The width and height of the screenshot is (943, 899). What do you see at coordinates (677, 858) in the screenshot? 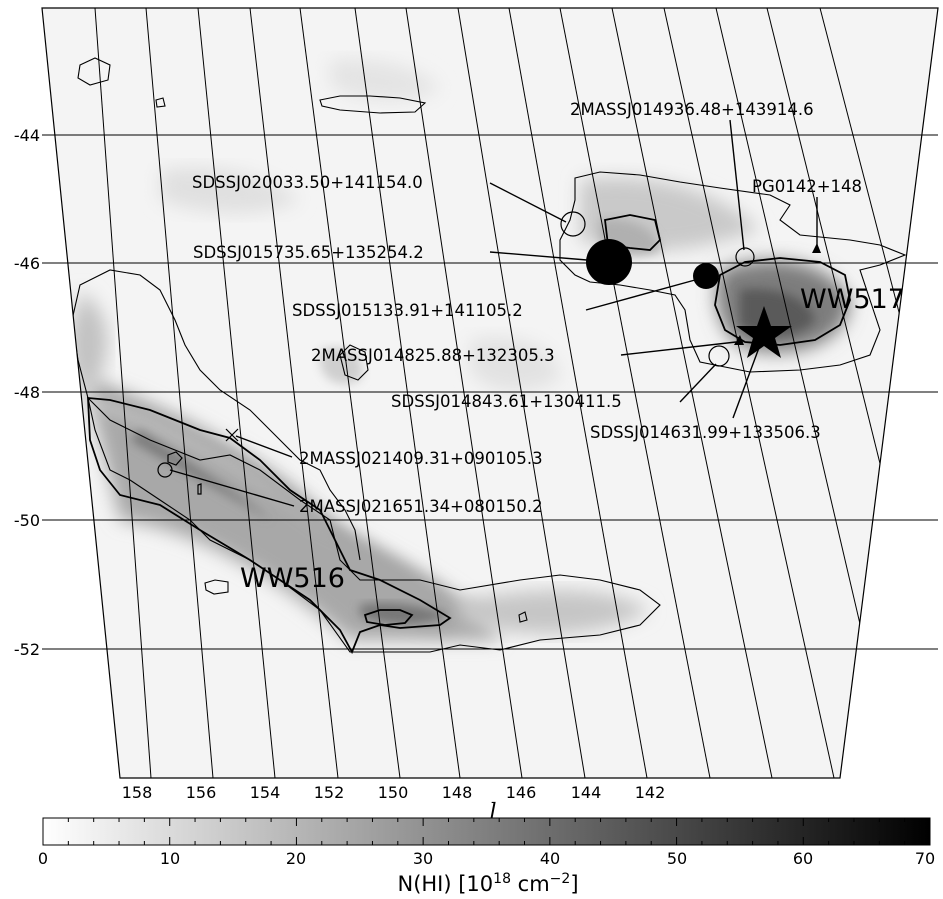
I see `colorbar-tick-label: 50` at bounding box center [677, 858].